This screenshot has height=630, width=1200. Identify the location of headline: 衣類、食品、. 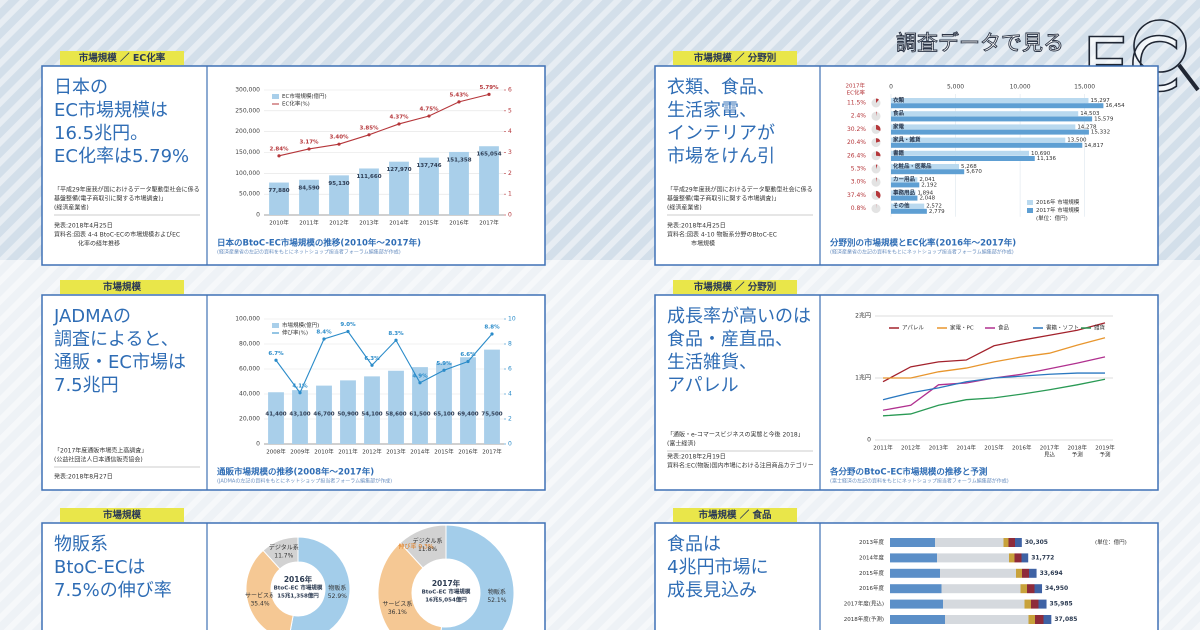
(721, 87).